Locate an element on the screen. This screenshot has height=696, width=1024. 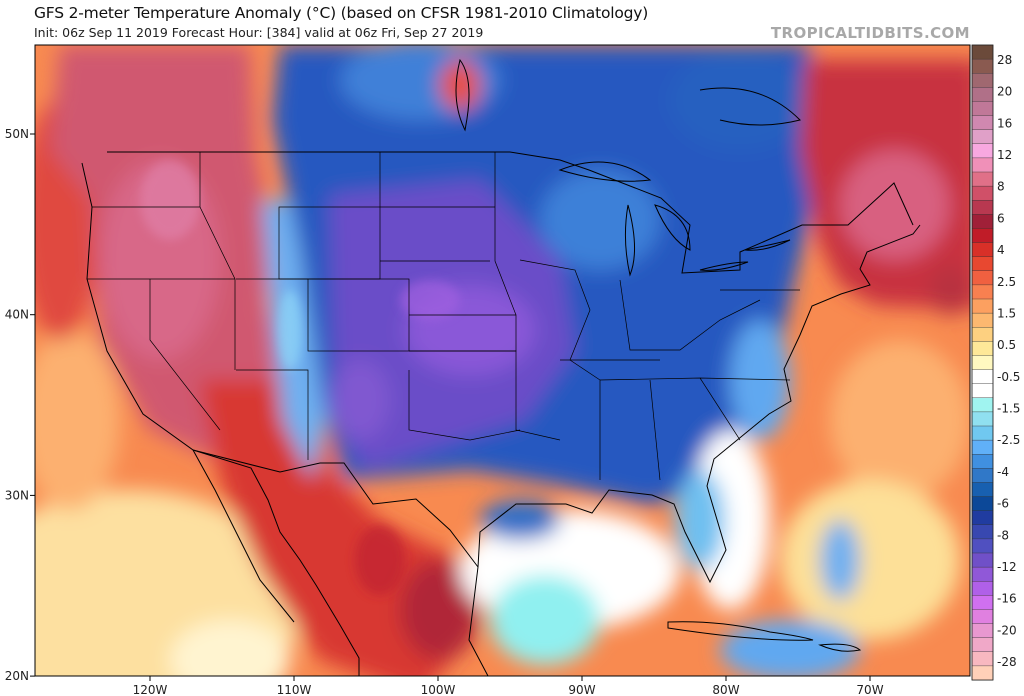
colorbar-label: 16 is located at coordinates (1004, 123).